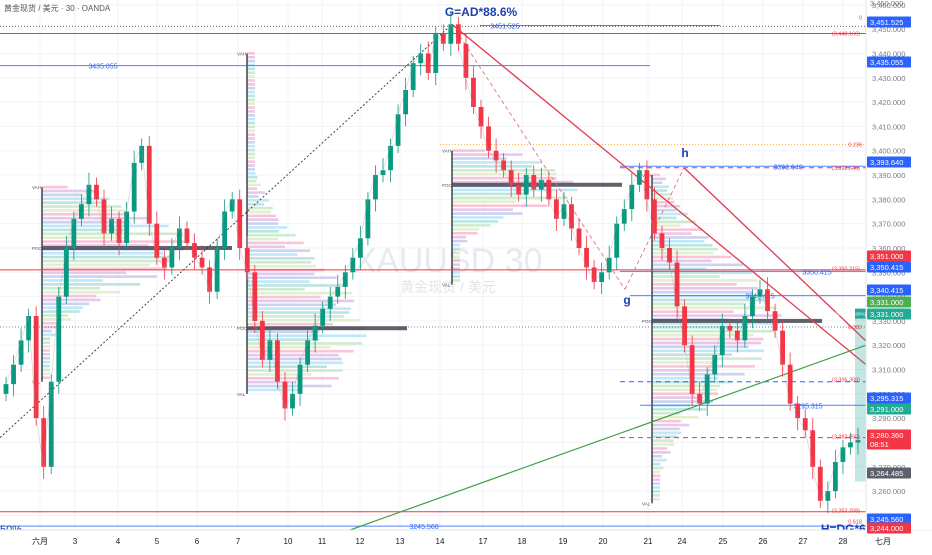 The width and height of the screenshot is (932, 555). Describe the element at coordinates (288, 541) in the screenshot. I see `x-tick-label: 10` at that location.